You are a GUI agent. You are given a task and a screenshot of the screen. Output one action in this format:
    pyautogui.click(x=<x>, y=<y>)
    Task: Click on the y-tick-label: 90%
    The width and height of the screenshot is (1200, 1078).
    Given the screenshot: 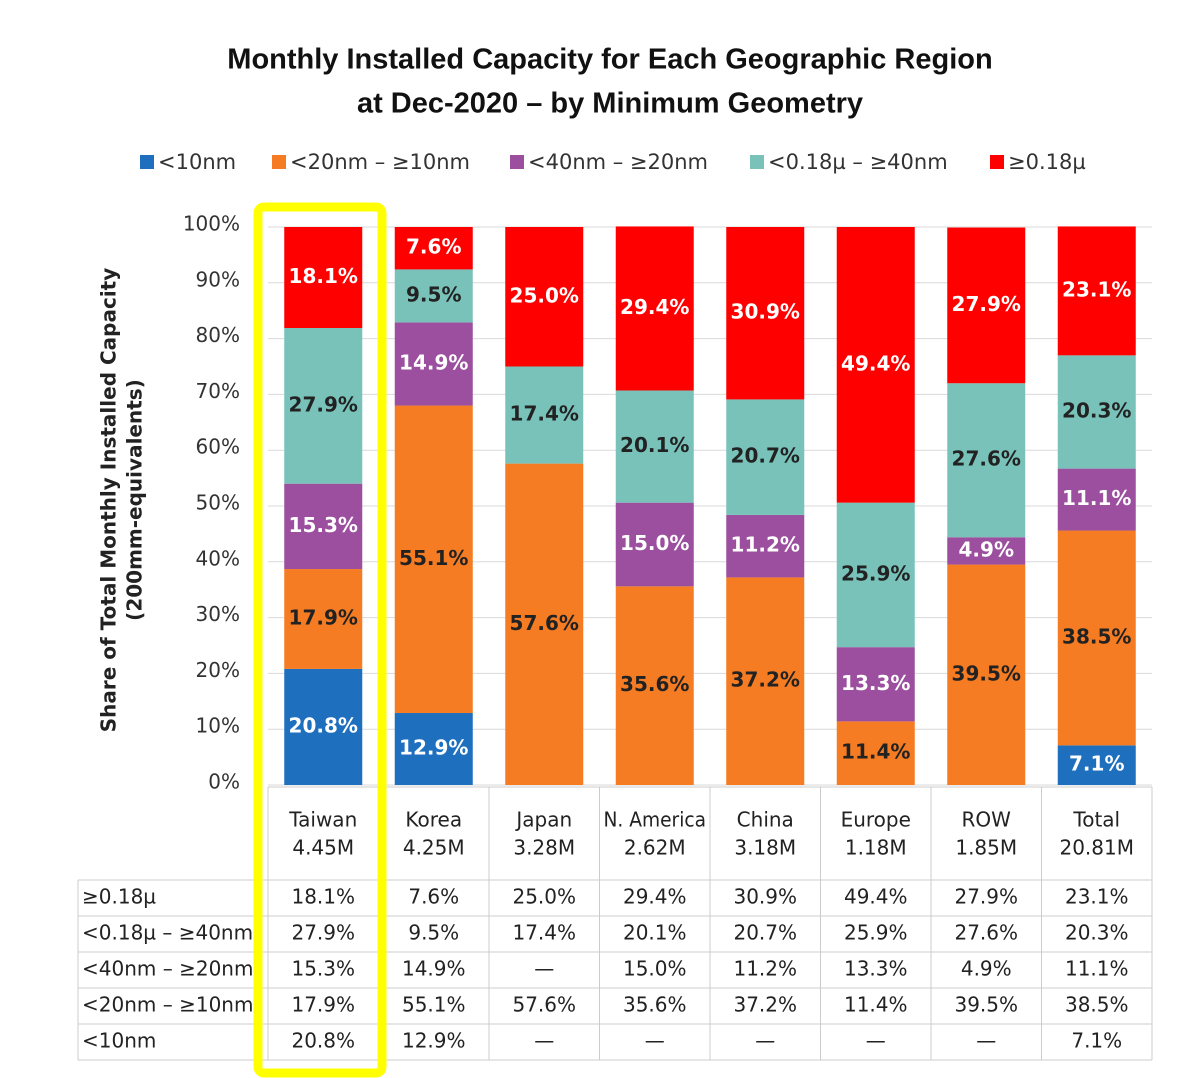 What is the action you would take?
    pyautogui.click(x=218, y=279)
    